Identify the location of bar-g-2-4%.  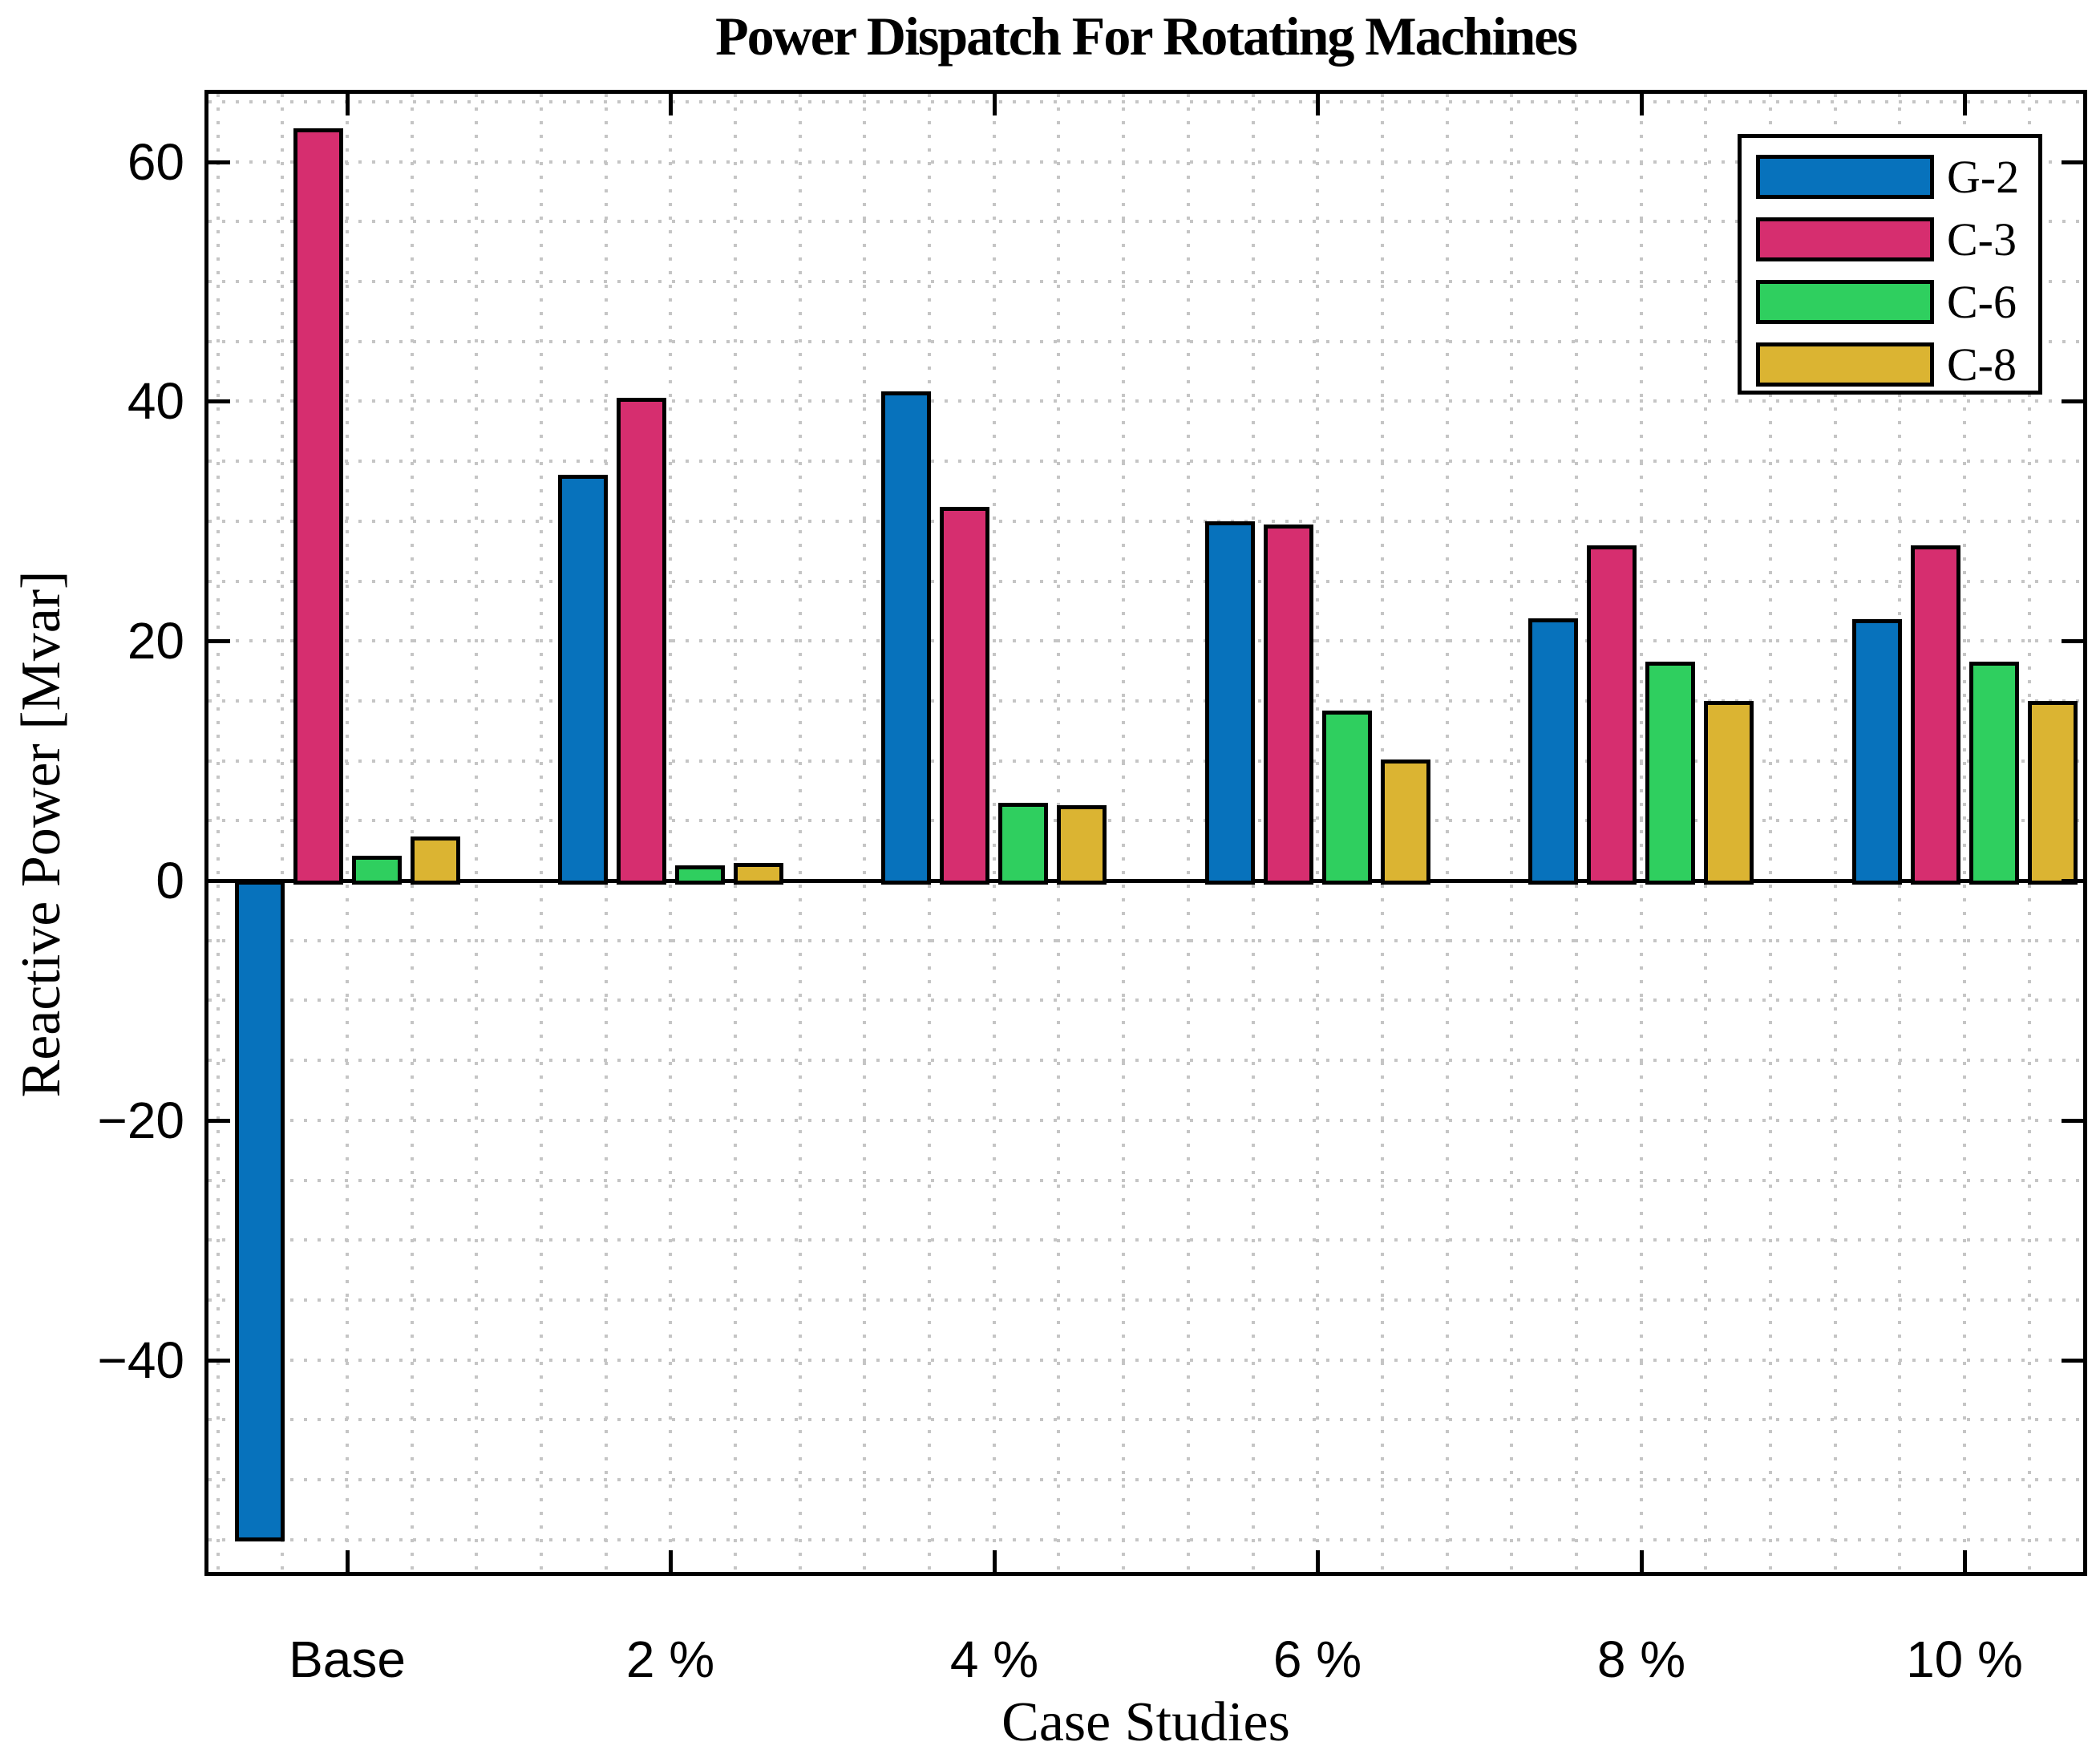
(906, 638).